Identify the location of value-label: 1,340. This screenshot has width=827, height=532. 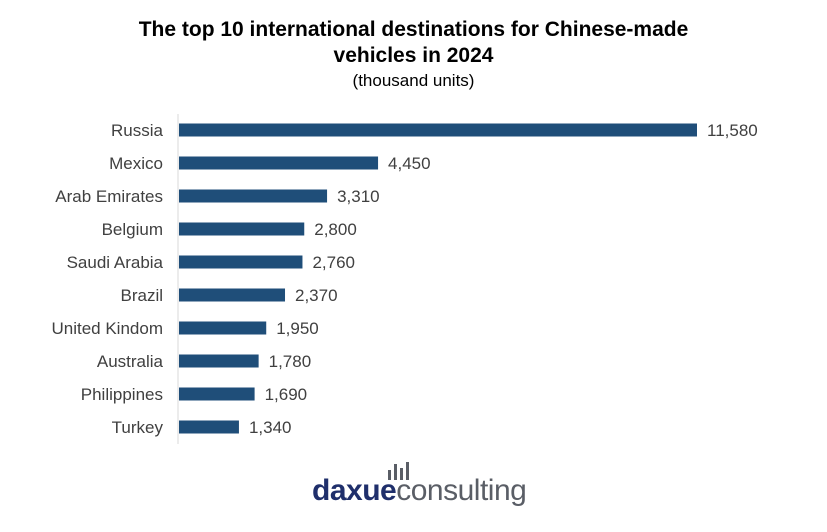
(270, 427).